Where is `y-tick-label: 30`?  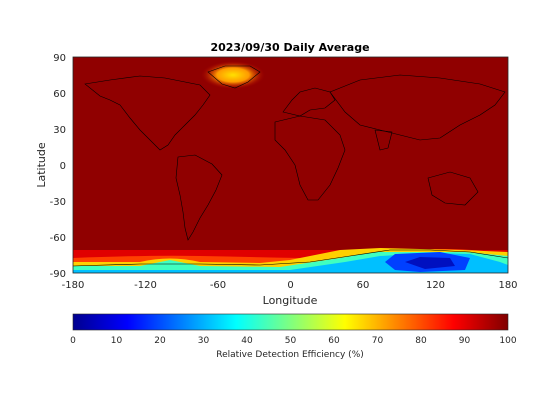 y-tick-label: 30 is located at coordinates (59, 130).